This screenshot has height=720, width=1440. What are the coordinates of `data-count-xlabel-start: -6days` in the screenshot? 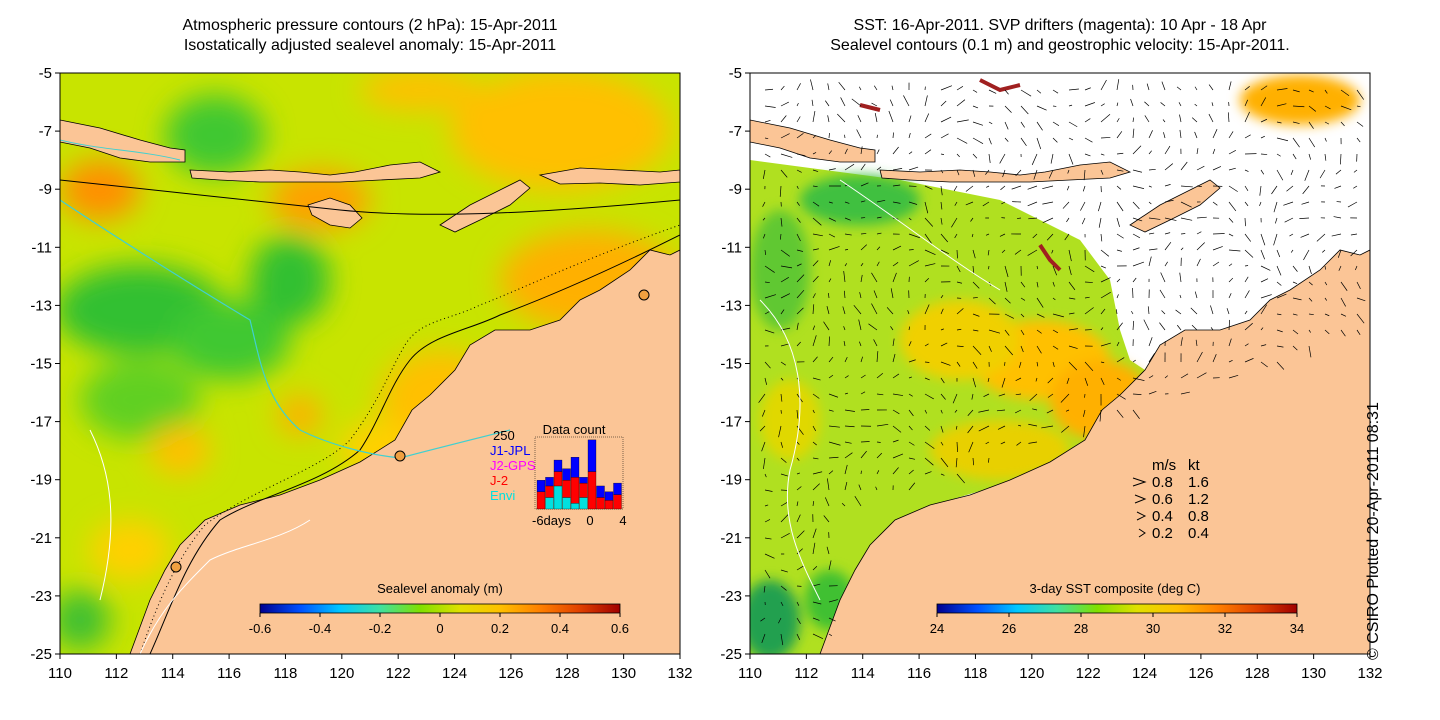 It's located at (552, 520).